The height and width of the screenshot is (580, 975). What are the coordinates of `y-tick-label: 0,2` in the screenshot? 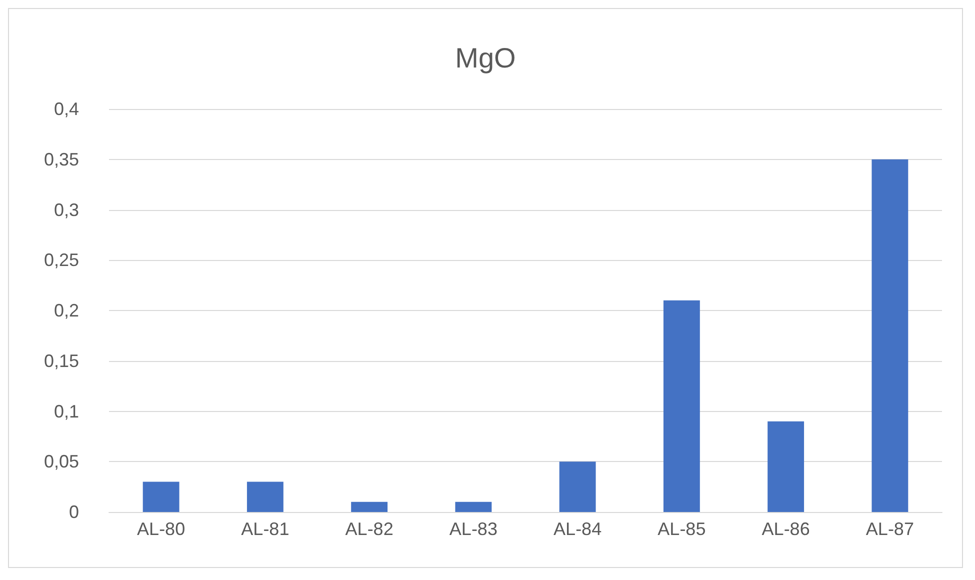 It's located at (66, 310).